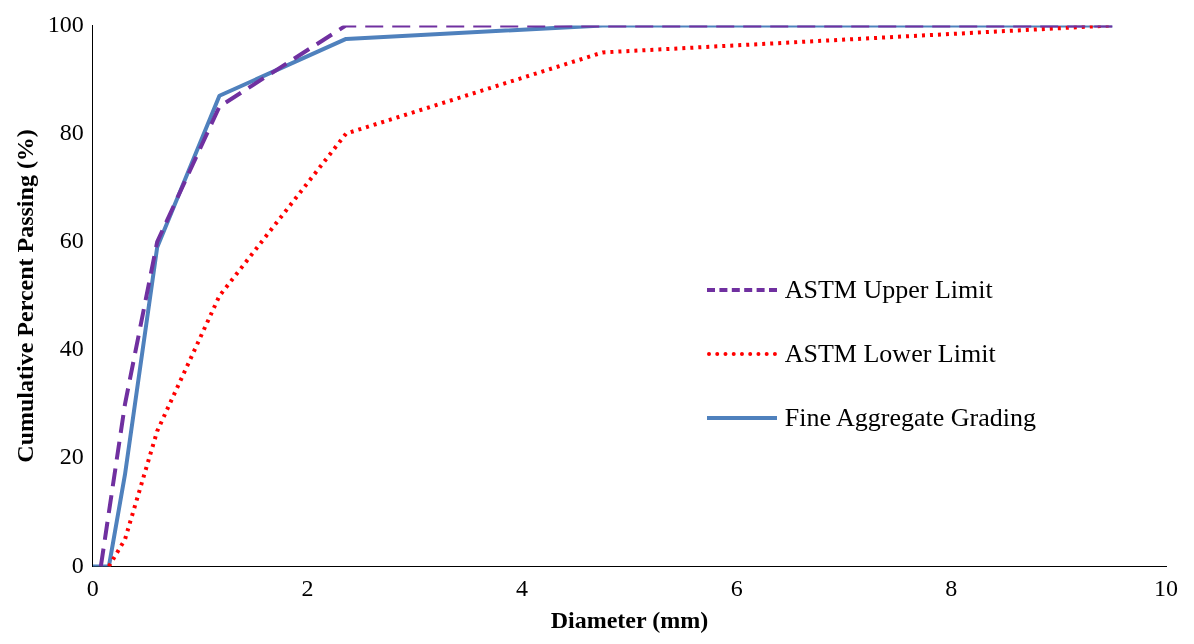 This screenshot has height=644, width=1194. What do you see at coordinates (307, 588) in the screenshot?
I see `x-tick-label: 2` at bounding box center [307, 588].